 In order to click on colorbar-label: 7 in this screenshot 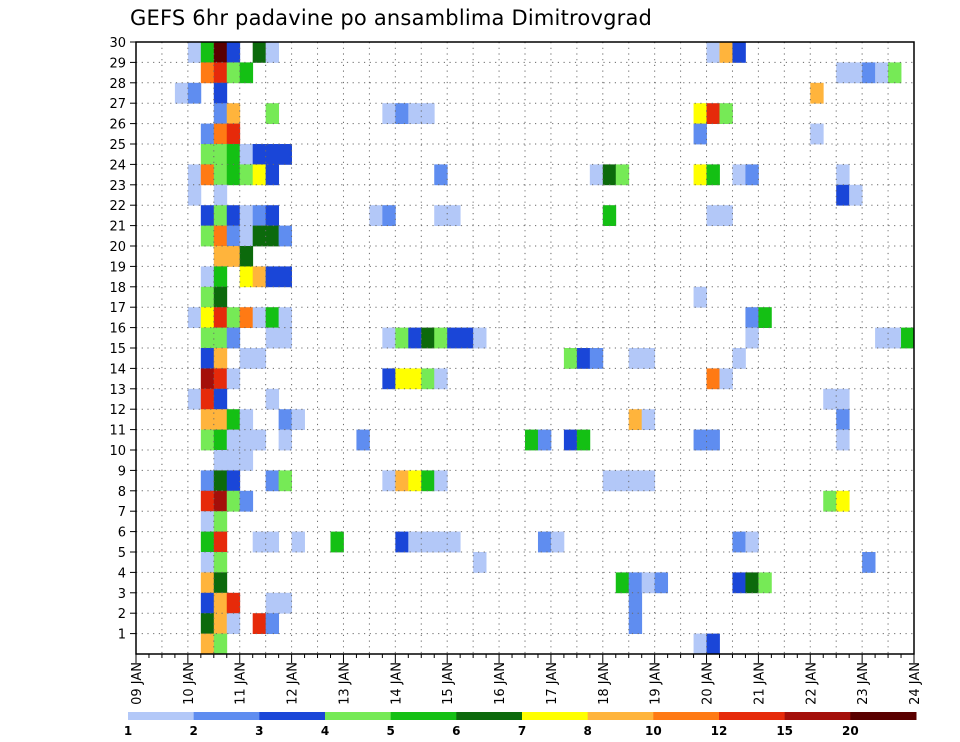, I will do `click(522, 731)`.